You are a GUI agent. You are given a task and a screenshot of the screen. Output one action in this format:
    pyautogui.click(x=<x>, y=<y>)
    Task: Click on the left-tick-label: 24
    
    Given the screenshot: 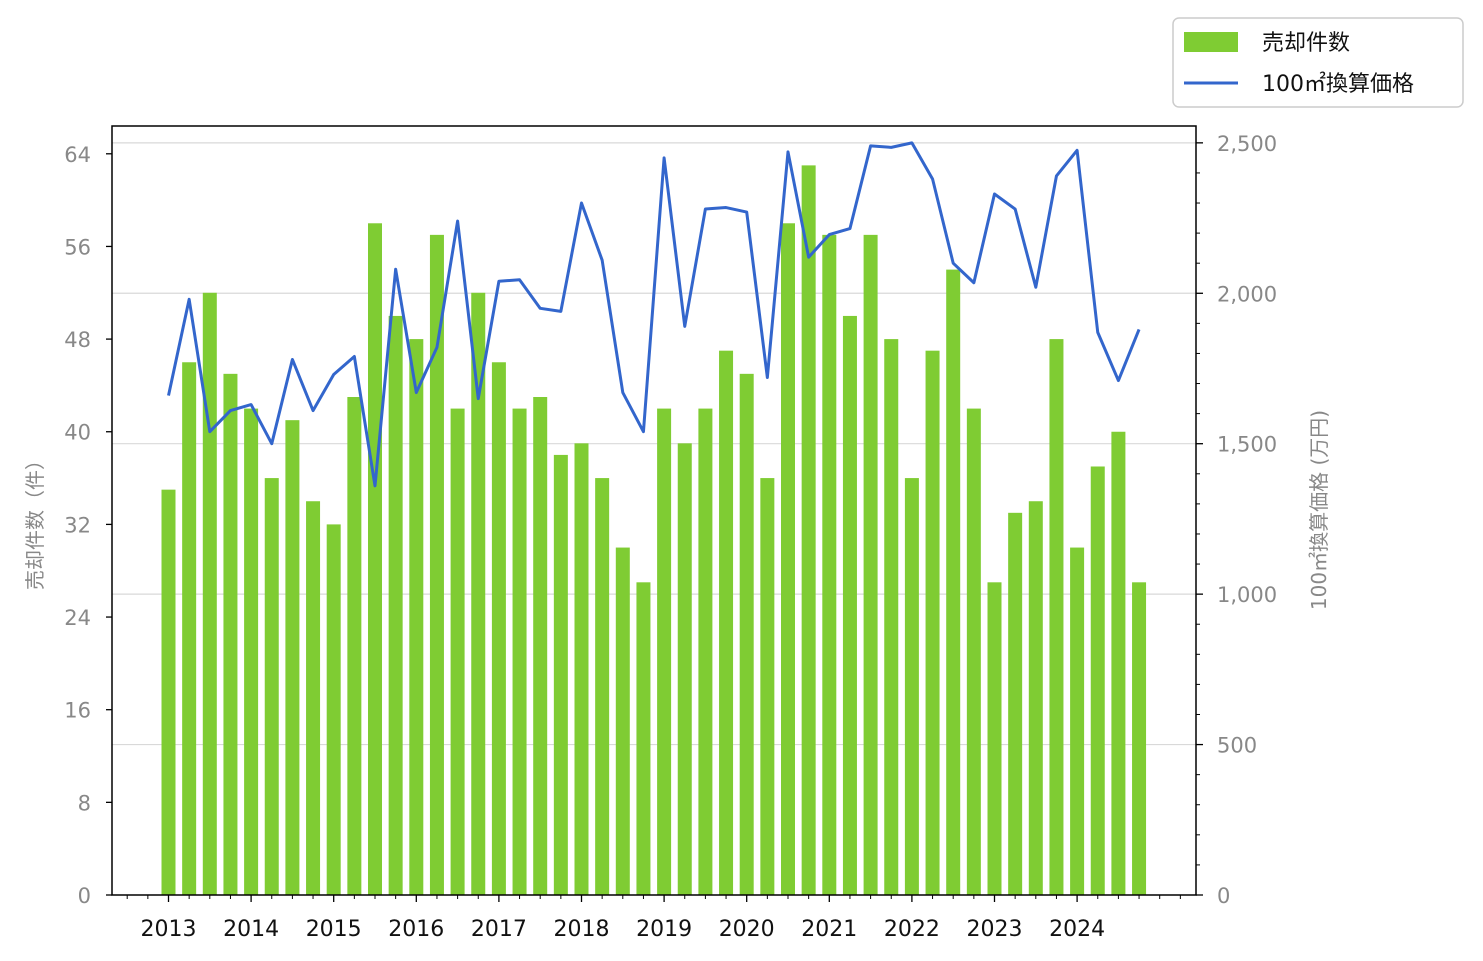 What is the action you would take?
    pyautogui.click(x=77, y=618)
    